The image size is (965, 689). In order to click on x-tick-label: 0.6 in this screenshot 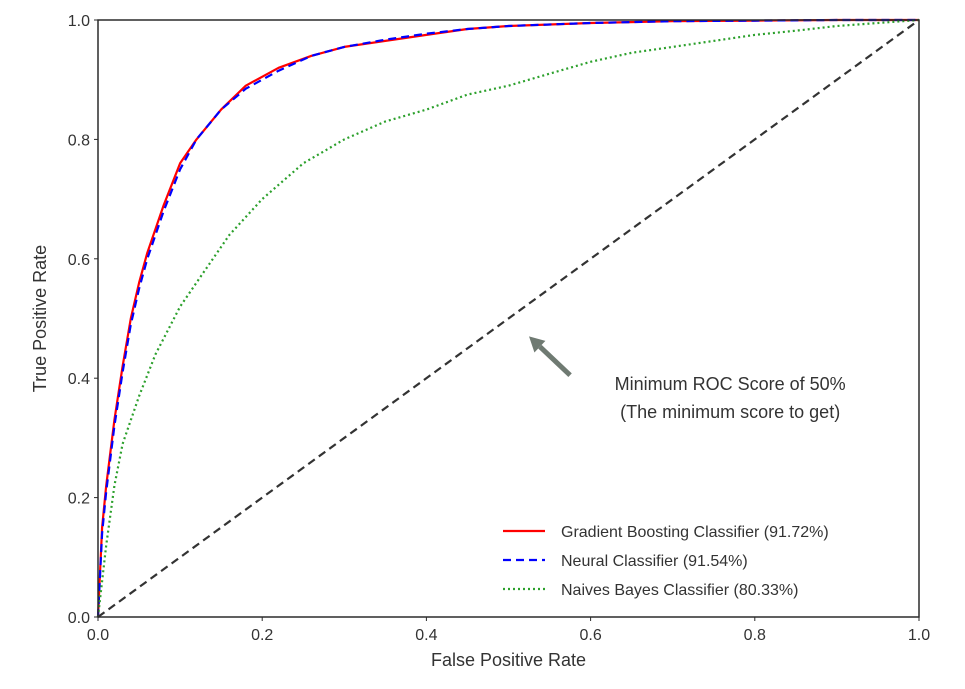, I will do `click(590, 635)`.